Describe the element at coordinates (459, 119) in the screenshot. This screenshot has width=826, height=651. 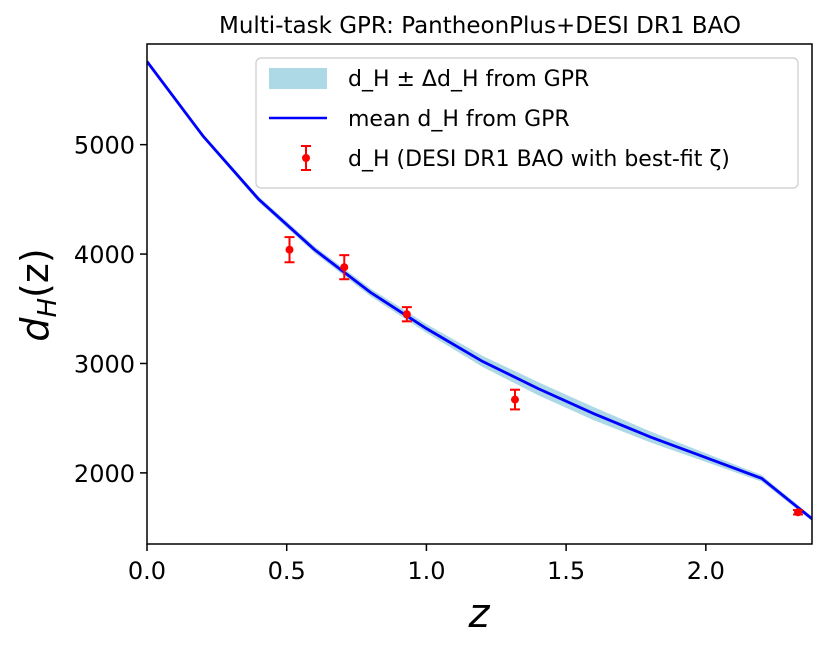
I see `legend-mean-label: mean d_H from GPR` at that location.